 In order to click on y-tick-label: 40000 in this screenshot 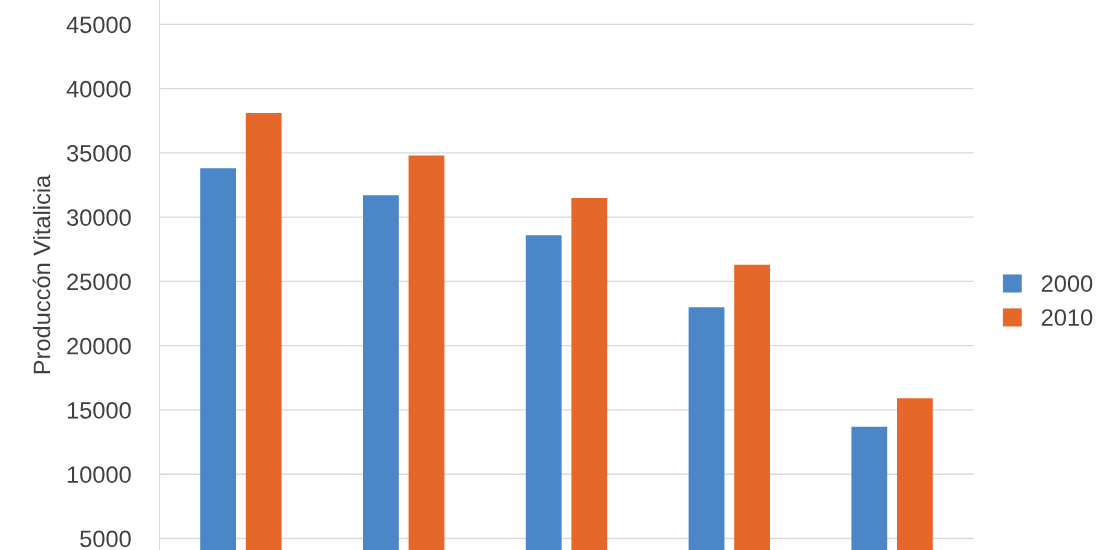, I will do `click(98, 89)`.